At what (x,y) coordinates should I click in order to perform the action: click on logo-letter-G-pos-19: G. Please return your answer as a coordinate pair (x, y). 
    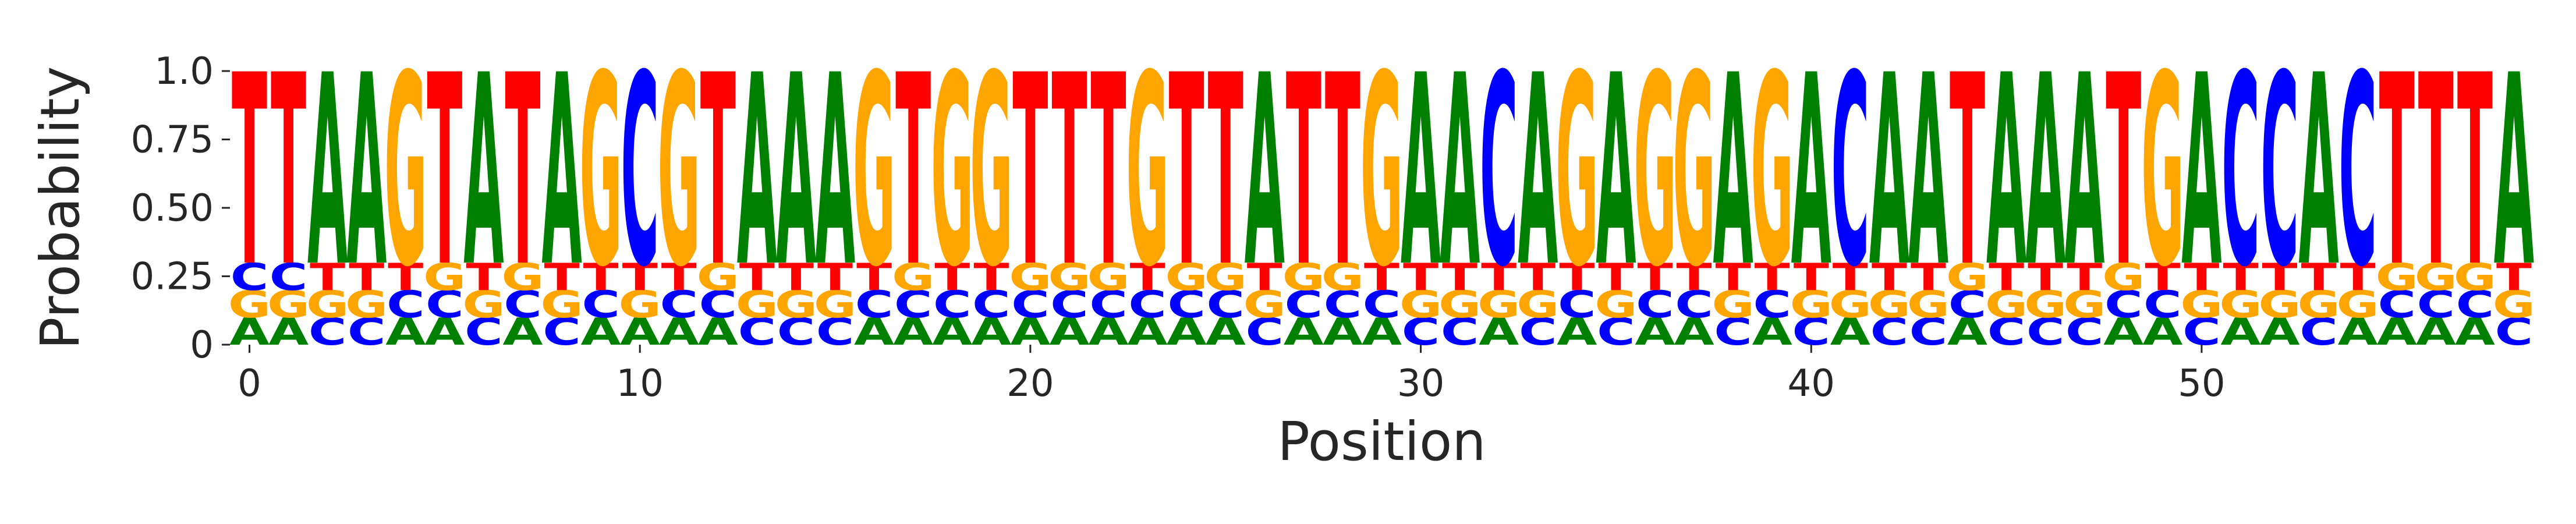
    Looking at the image, I should click on (991, 172).